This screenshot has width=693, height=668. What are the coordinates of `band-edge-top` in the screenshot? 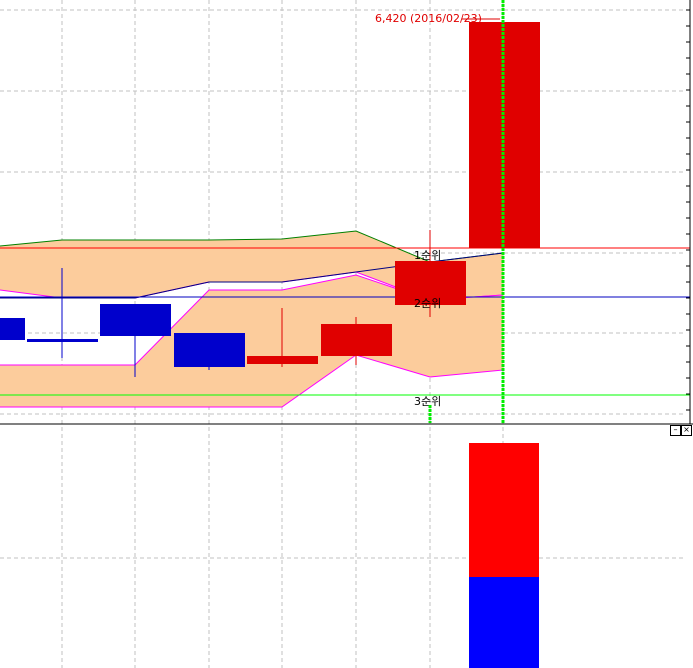 It's located at (252, 246).